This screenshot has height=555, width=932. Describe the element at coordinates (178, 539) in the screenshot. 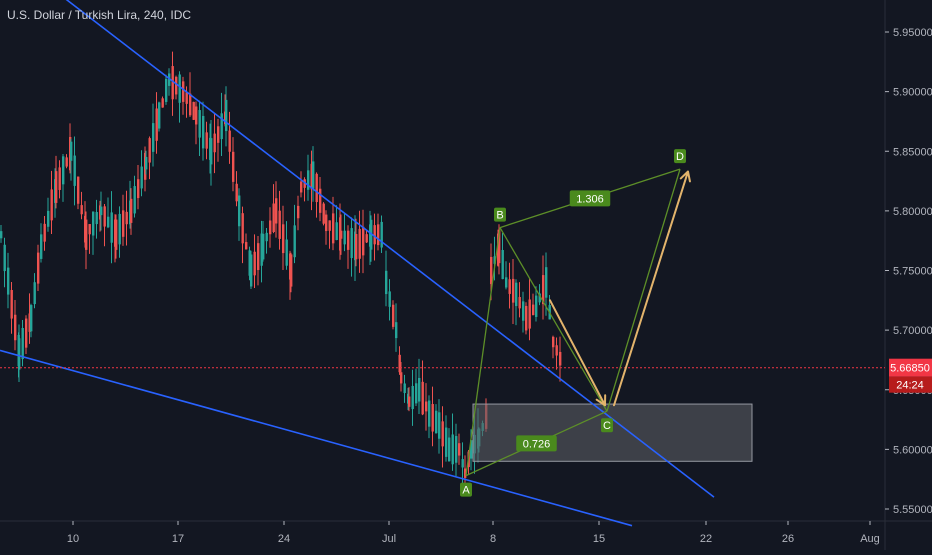

I see `time-tick-label: 17` at that location.